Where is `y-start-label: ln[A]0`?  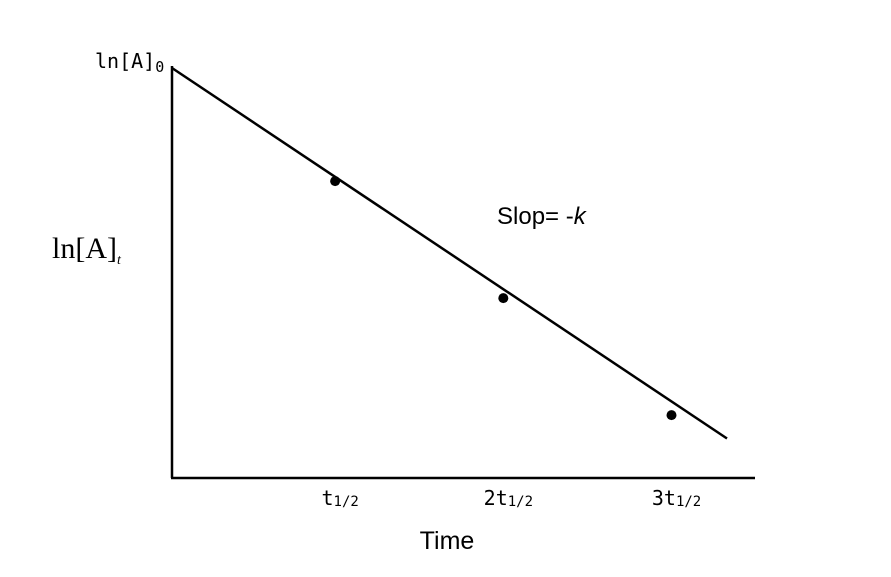
y-start-label: ln[A]0 is located at coordinates (129, 62).